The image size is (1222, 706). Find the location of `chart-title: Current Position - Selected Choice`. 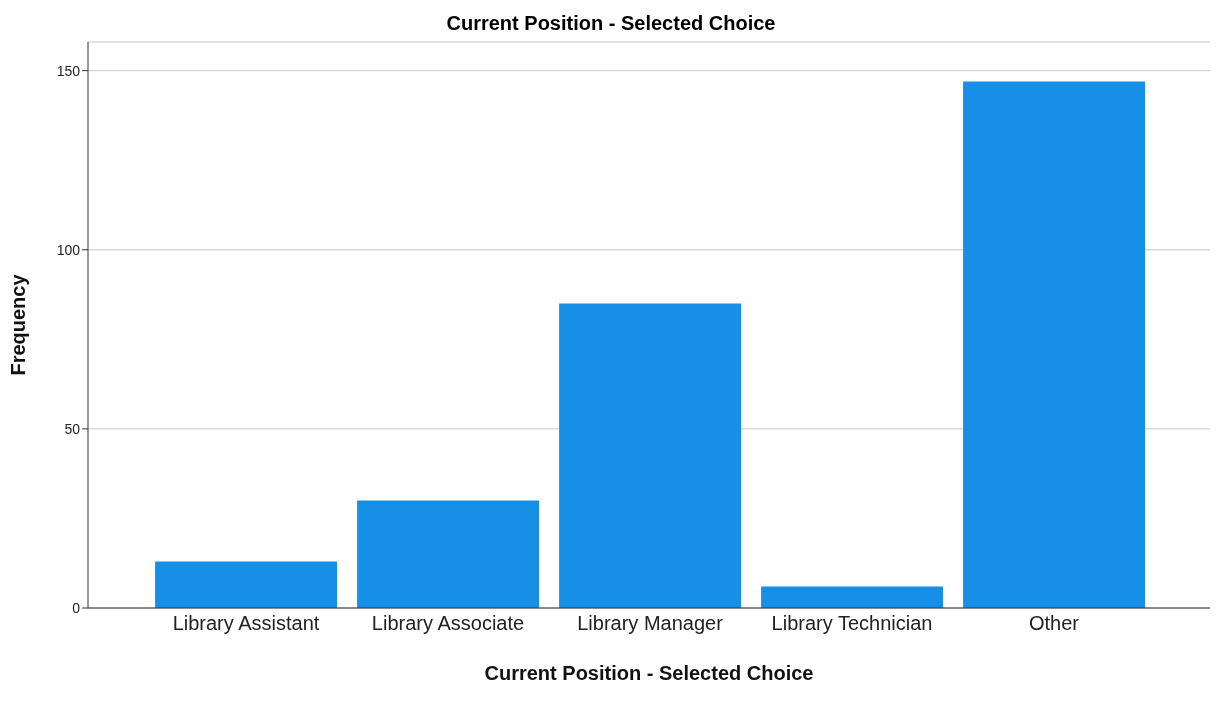

chart-title: Current Position - Selected Choice is located at coordinates (611, 23).